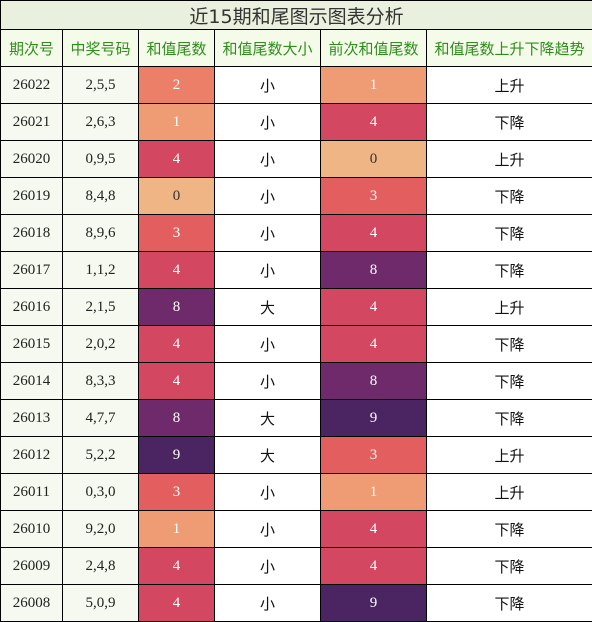 This screenshot has width=592, height=622. What do you see at coordinates (100, 307) in the screenshot?
I see `winning-numbers-cell: 2,1,5` at bounding box center [100, 307].